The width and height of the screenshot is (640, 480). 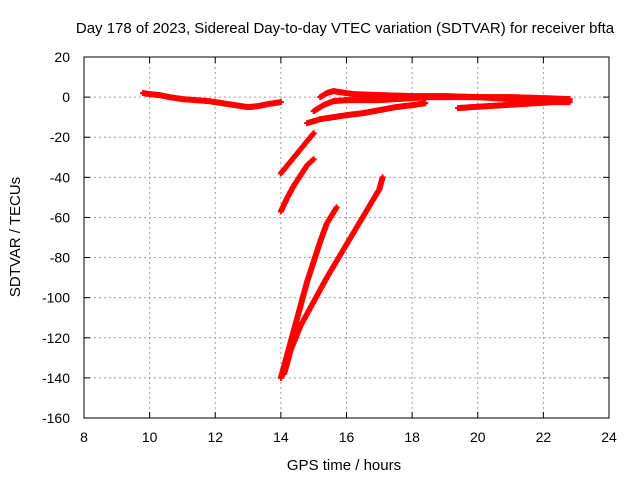 I want to click on y-tick-label: -140, so click(x=56, y=378).